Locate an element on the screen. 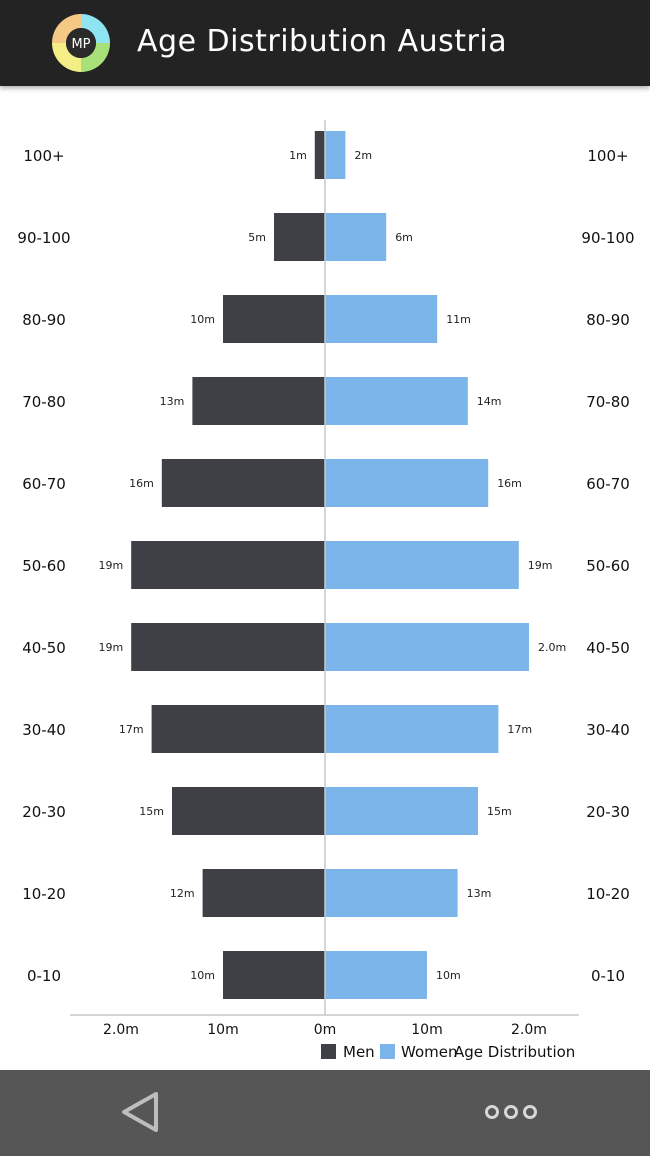 Image resolution: width=650 pixels, height=1156 pixels. x-tick-label-3: 10m is located at coordinates (426, 1030).